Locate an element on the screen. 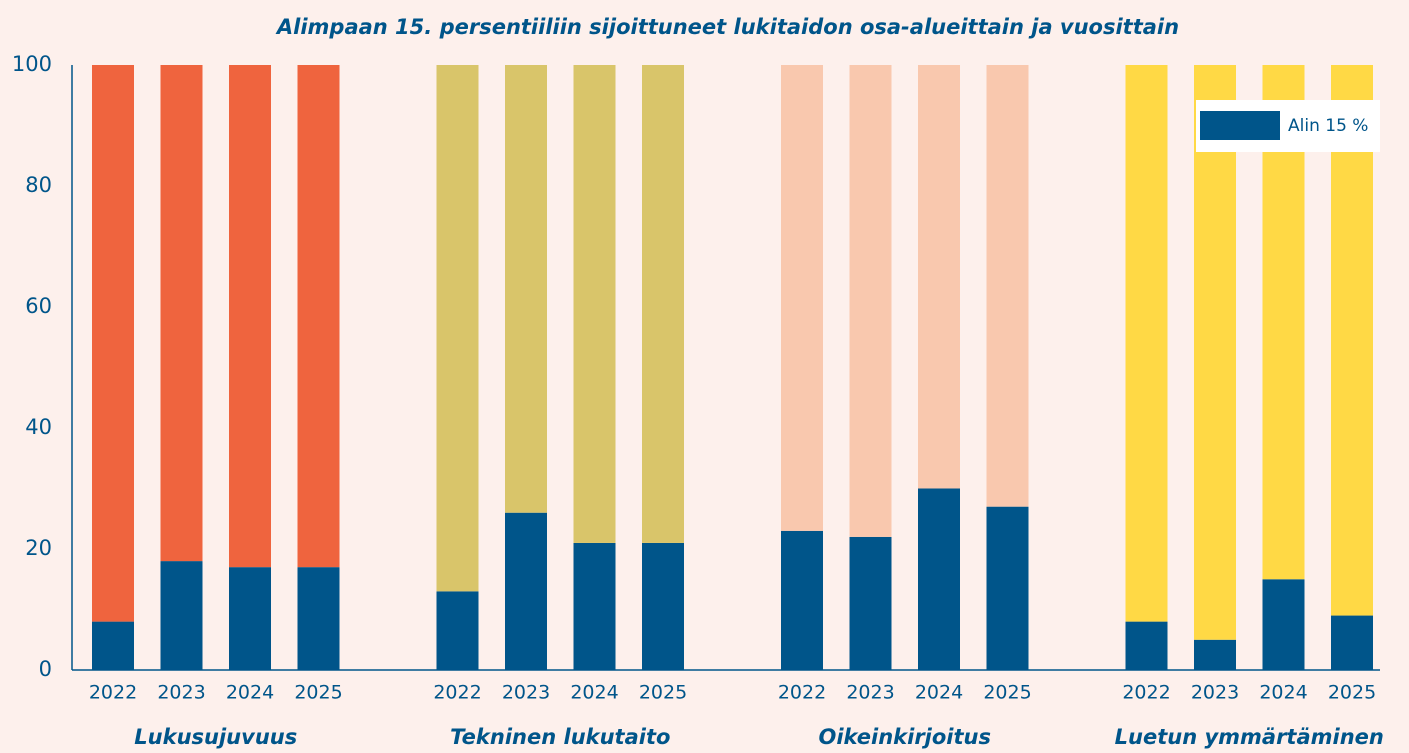  legend-swatch is located at coordinates (1240, 125).